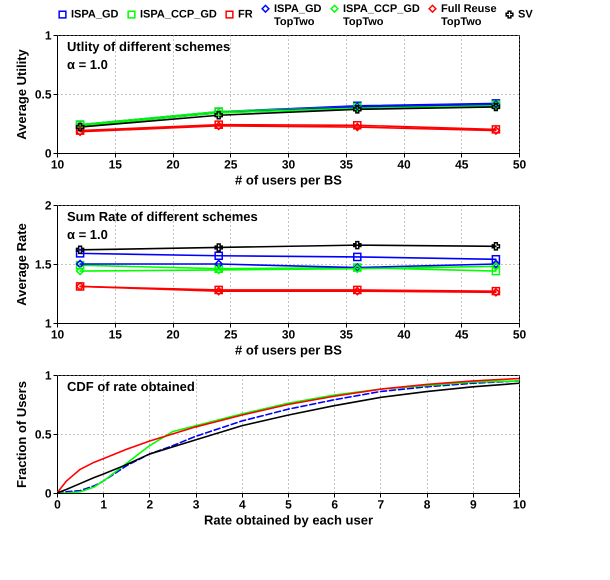 The image size is (610, 580). Describe the element at coordinates (43, 265) in the screenshot. I see `y-tick-label: 1.5` at that location.